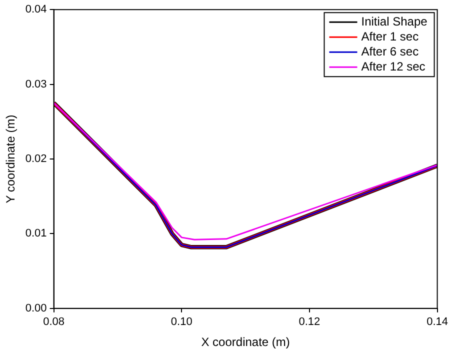 The image size is (451, 354). I want to click on y-tick-label: 0.02, so click(36, 159).